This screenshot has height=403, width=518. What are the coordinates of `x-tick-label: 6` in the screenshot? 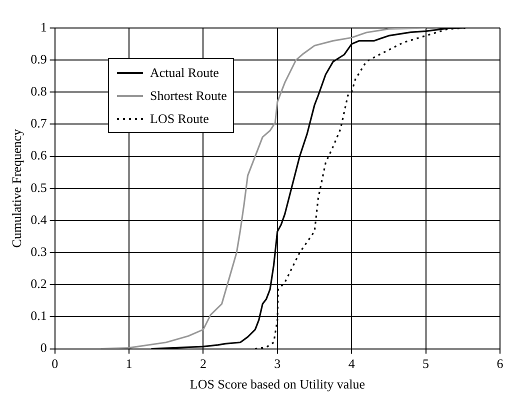 It's located at (500, 364).